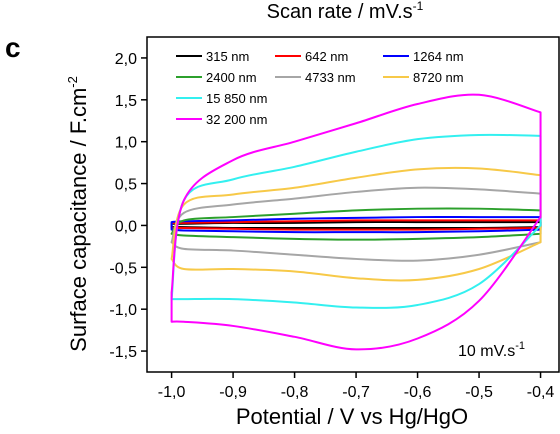 Image resolution: width=560 pixels, height=434 pixels. Describe the element at coordinates (326, 56) in the screenshot. I see `legend-label: 642 nm` at that location.